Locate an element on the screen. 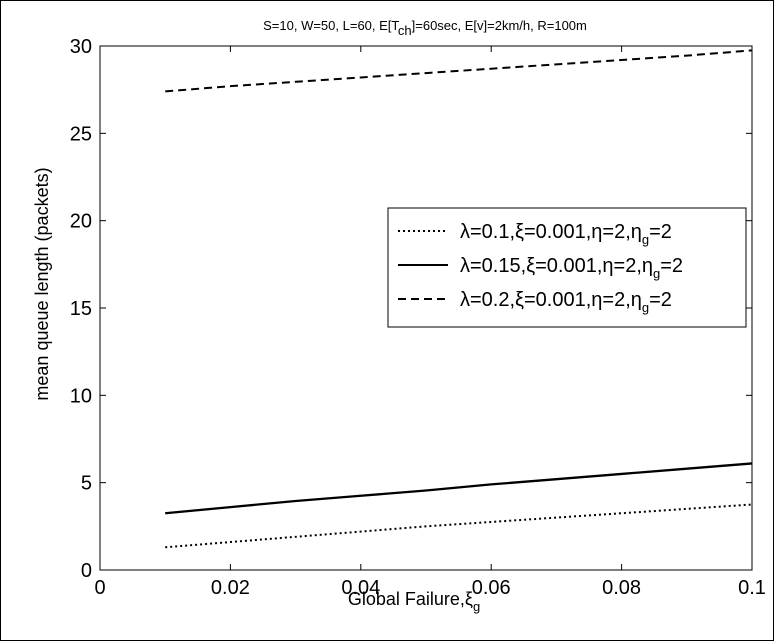  legend-label-series-2: λ=0.15,ξ=0.001,η=2,ηg=2 is located at coordinates (571, 268).